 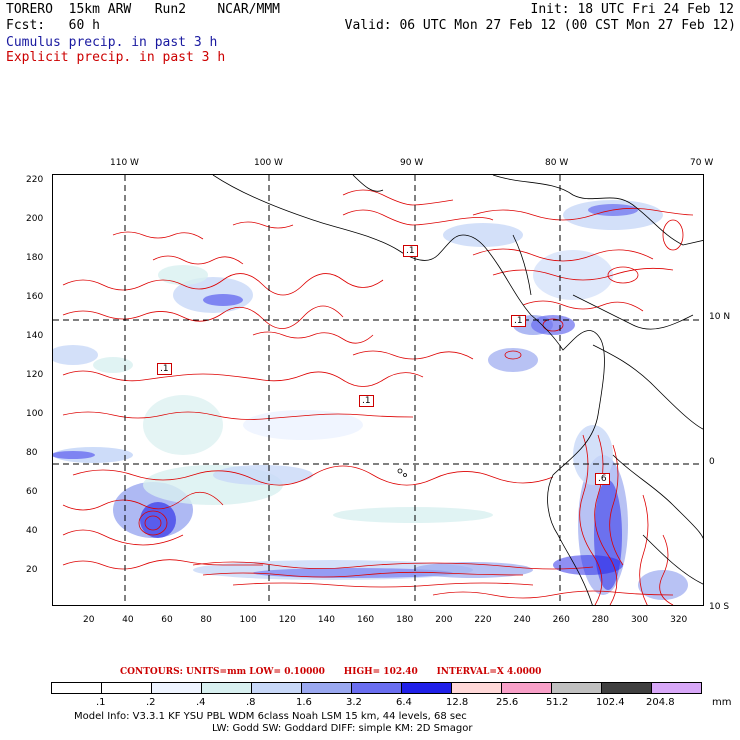 What do you see at coordinates (112, 42) in the screenshot?
I see `field-cumulus-label: Cumulus precip. in past 3 h` at bounding box center [112, 42].